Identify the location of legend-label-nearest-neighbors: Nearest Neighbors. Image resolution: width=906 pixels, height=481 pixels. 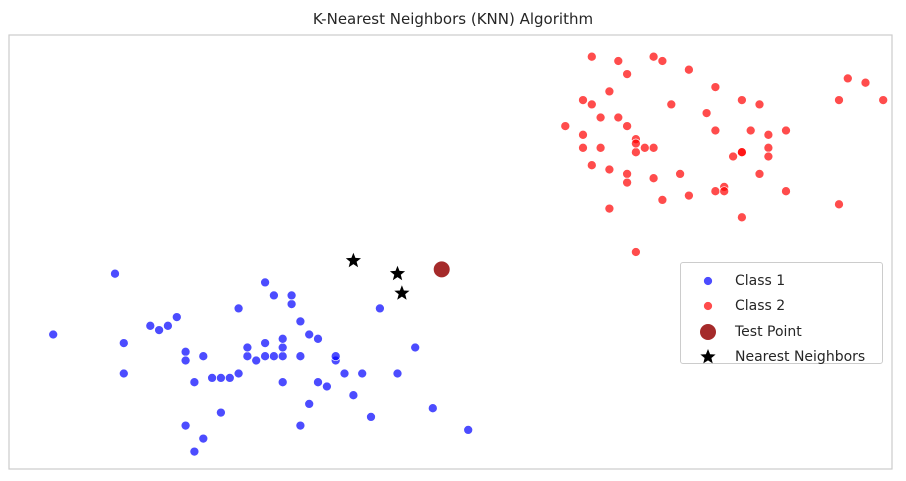
(800, 357).